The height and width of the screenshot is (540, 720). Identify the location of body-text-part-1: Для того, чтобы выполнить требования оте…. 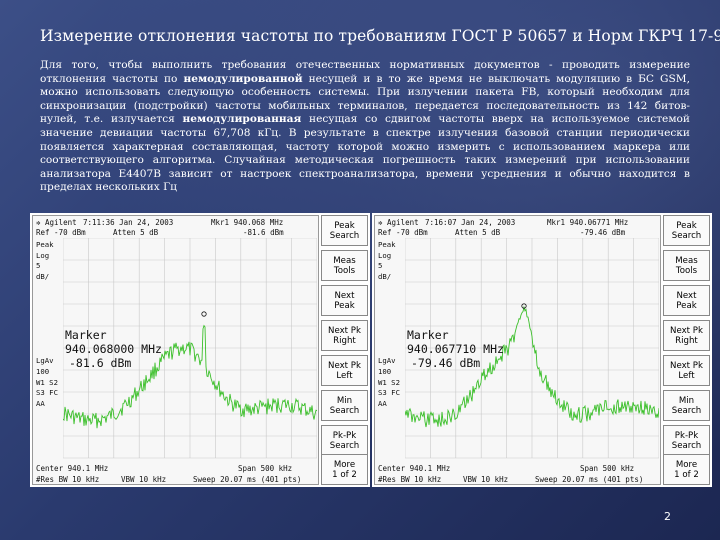
(365, 72).